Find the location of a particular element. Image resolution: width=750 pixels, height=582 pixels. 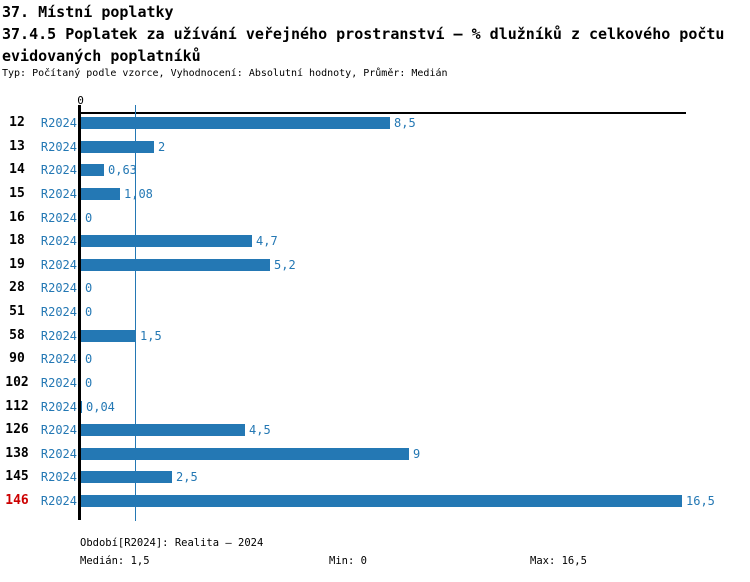

bar-value-label: 2 is located at coordinates (162, 147).